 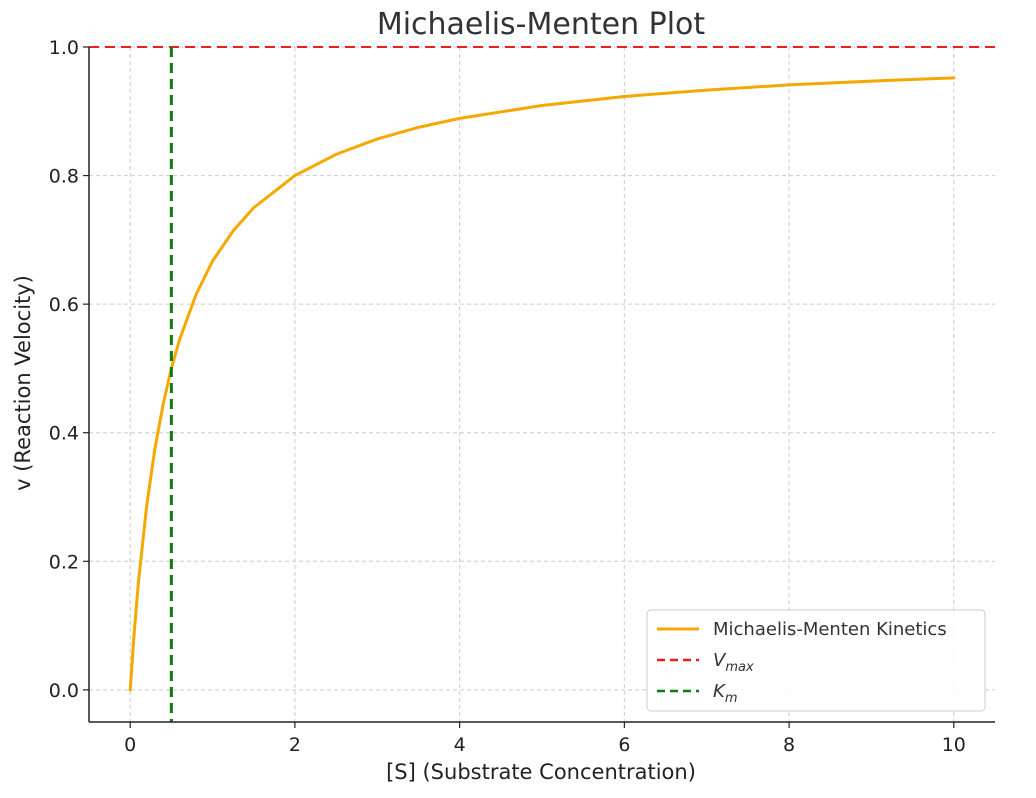 I want to click on x-tick-label: 2, so click(x=295, y=745).